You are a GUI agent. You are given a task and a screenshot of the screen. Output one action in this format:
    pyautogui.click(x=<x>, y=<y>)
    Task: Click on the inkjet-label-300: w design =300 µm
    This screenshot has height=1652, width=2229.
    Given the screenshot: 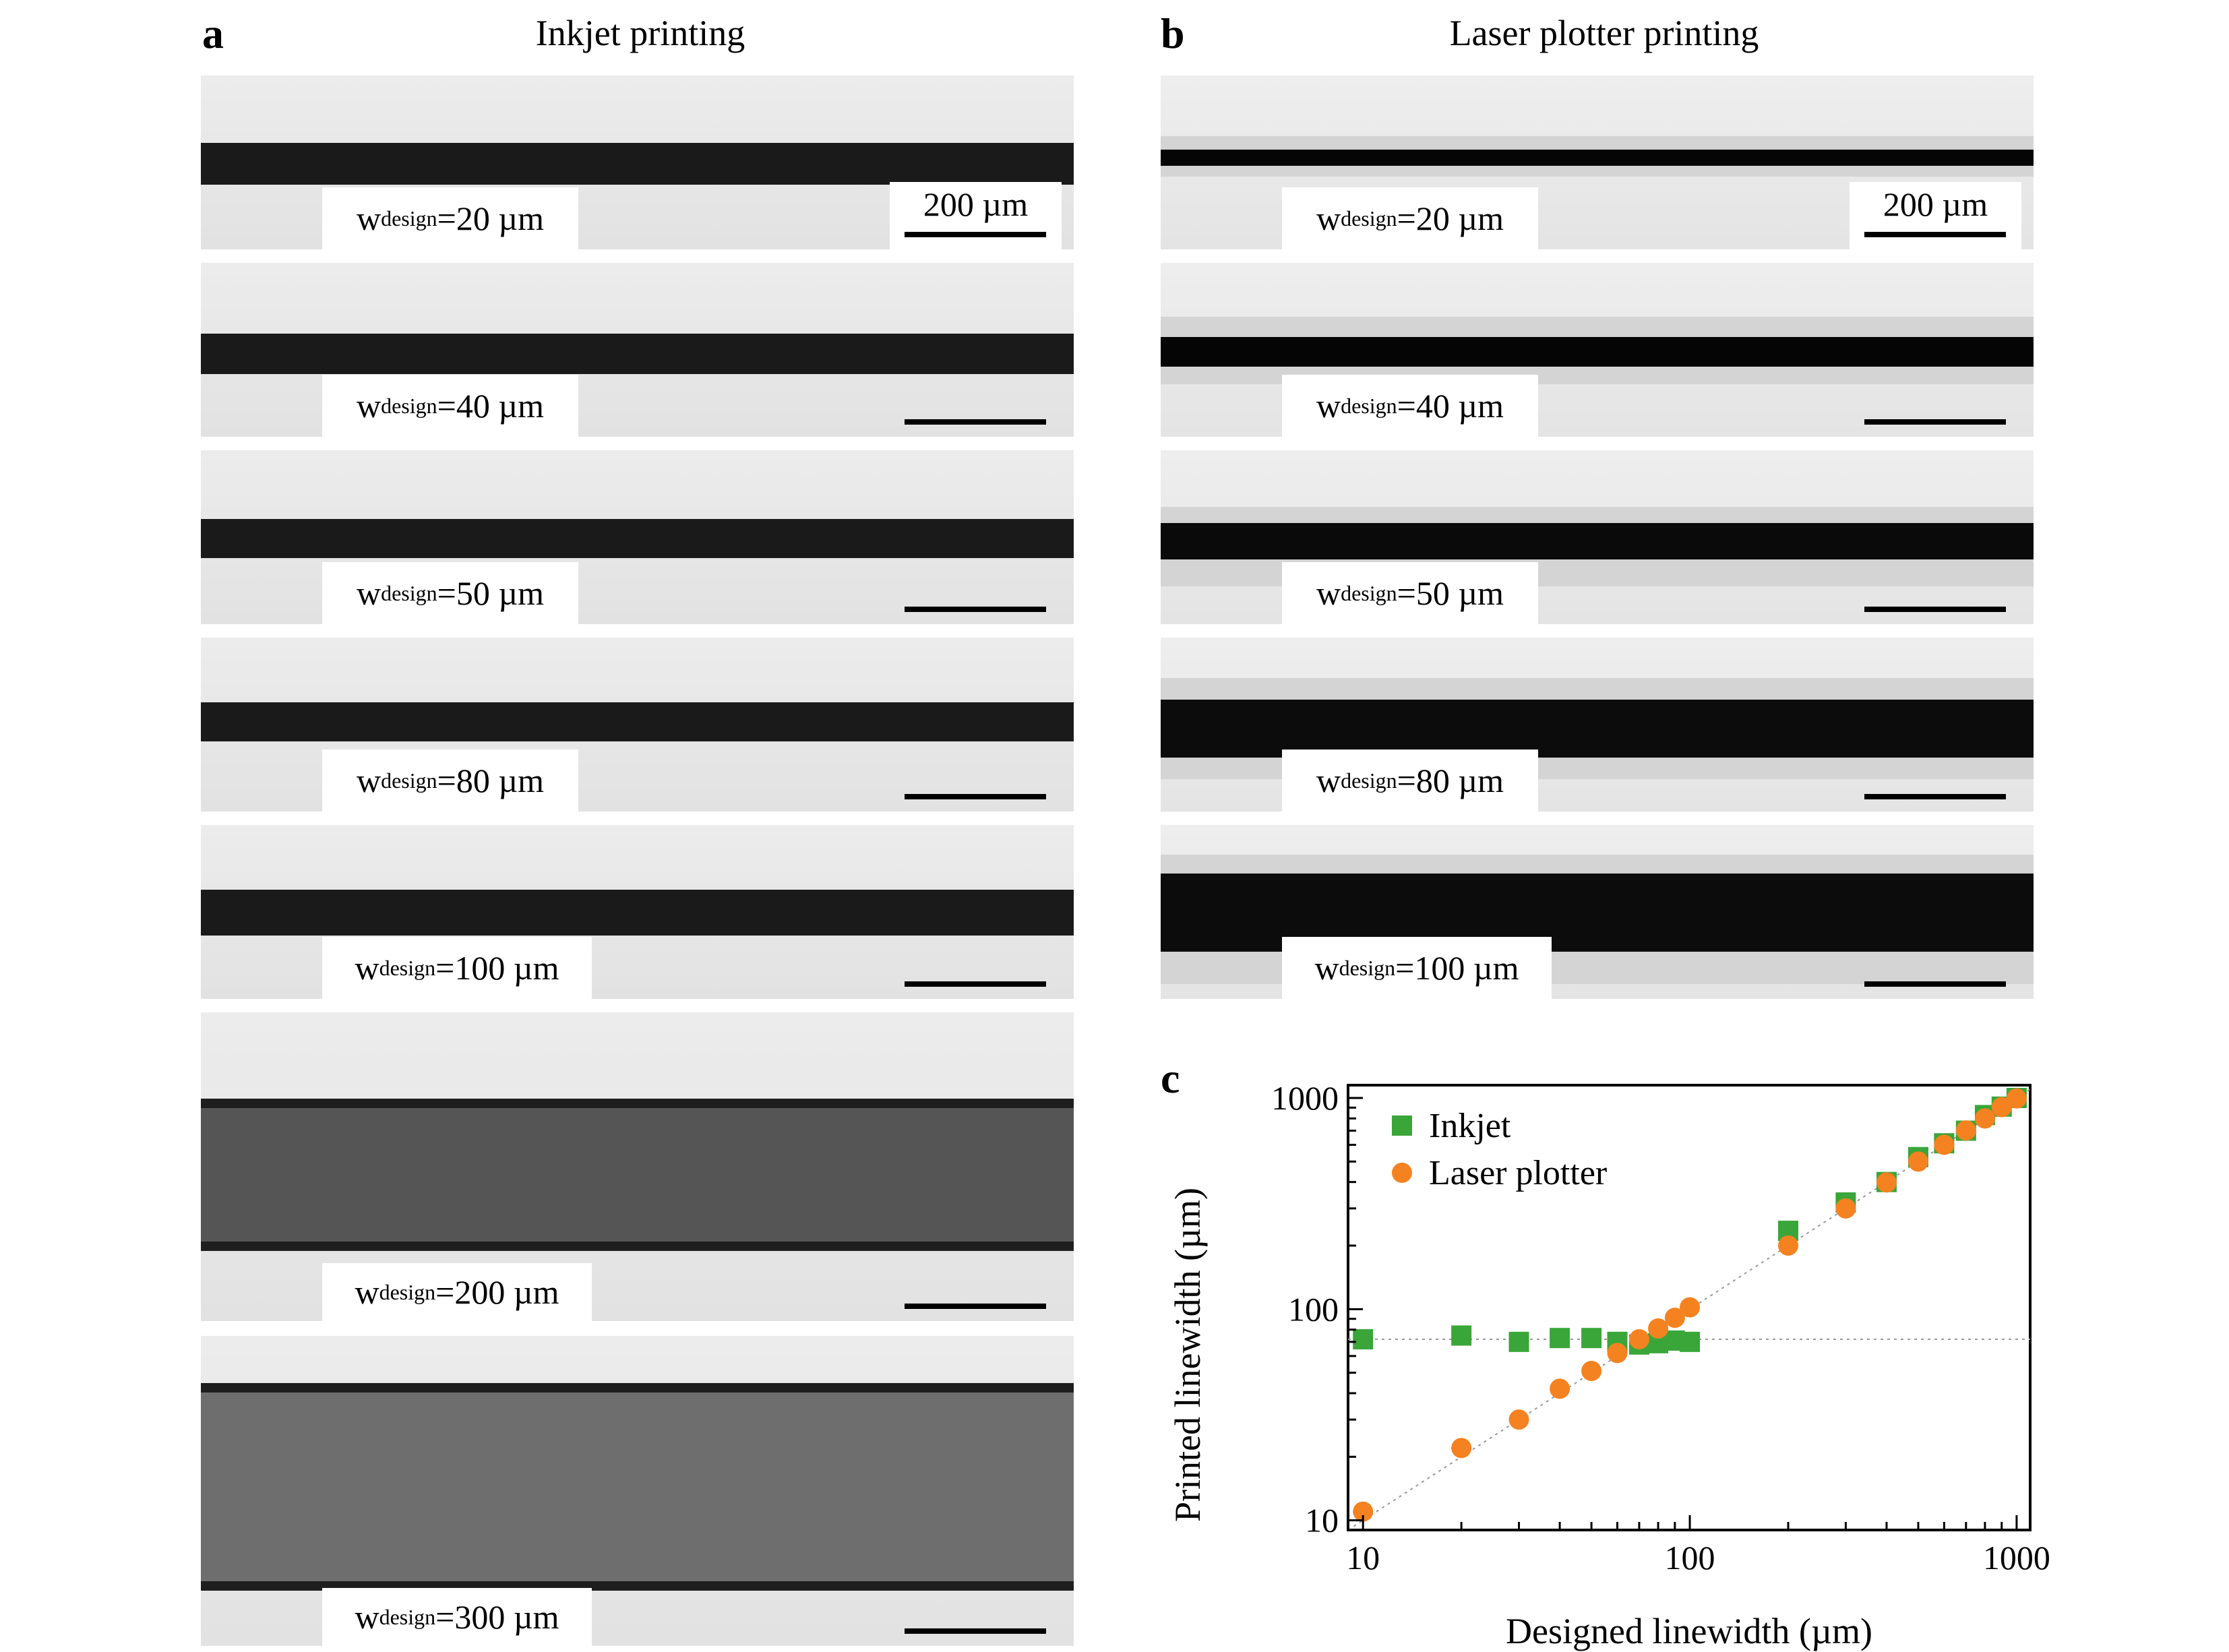 What is the action you would take?
    pyautogui.click(x=457, y=1617)
    